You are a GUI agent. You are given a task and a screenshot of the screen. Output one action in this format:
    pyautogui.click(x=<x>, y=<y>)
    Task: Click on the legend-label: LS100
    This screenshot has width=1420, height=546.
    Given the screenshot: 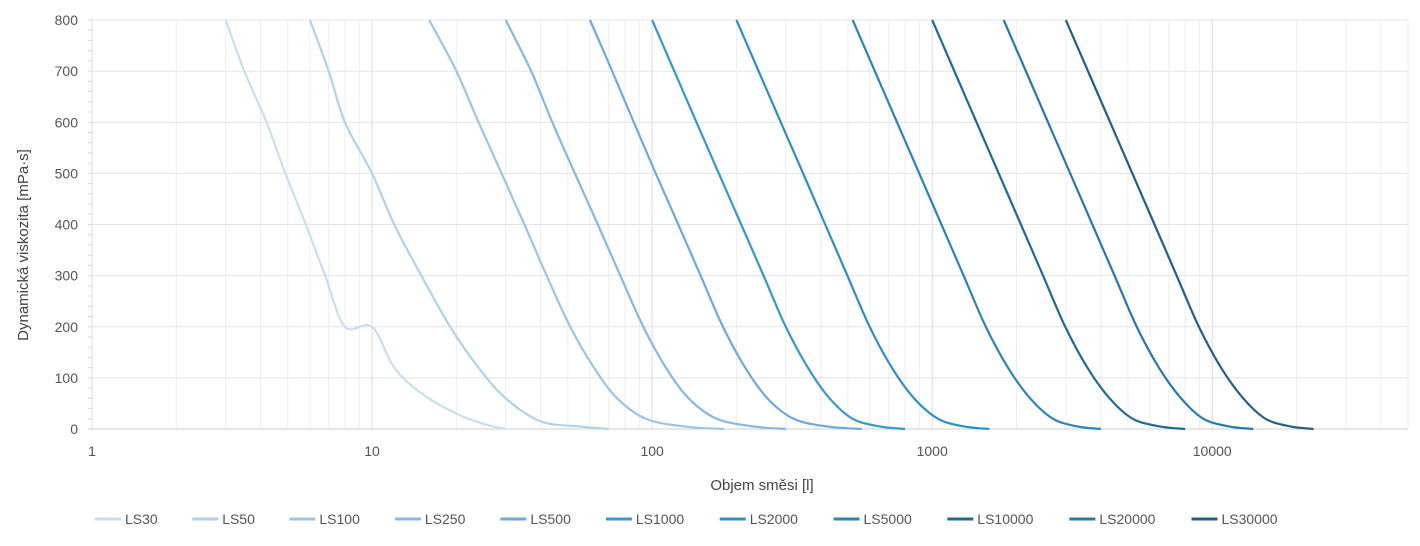 What is the action you would take?
    pyautogui.click(x=339, y=519)
    